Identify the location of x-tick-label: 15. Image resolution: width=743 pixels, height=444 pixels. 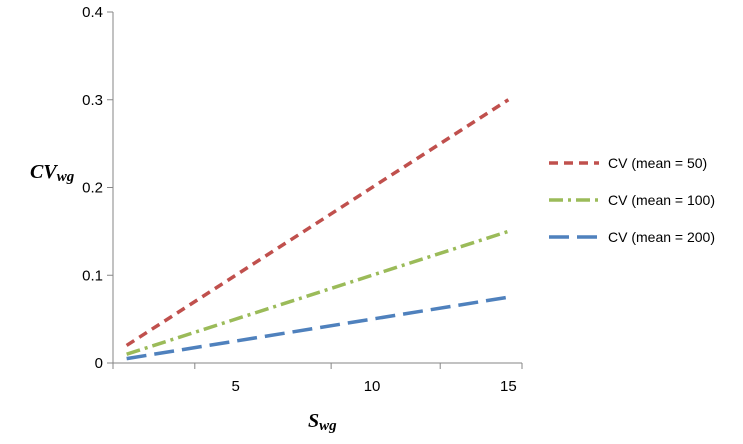
(508, 386).